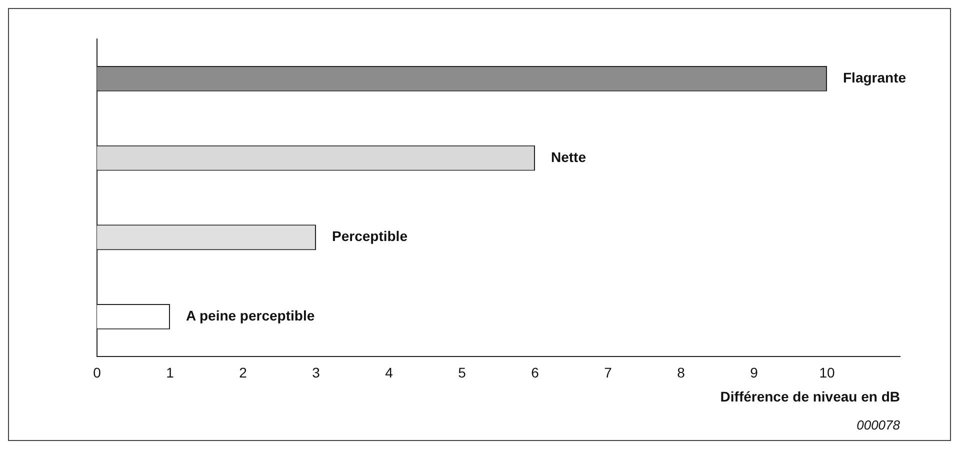 This screenshot has height=449, width=959. What do you see at coordinates (462, 372) in the screenshot?
I see `x-tick-label: 5` at bounding box center [462, 372].